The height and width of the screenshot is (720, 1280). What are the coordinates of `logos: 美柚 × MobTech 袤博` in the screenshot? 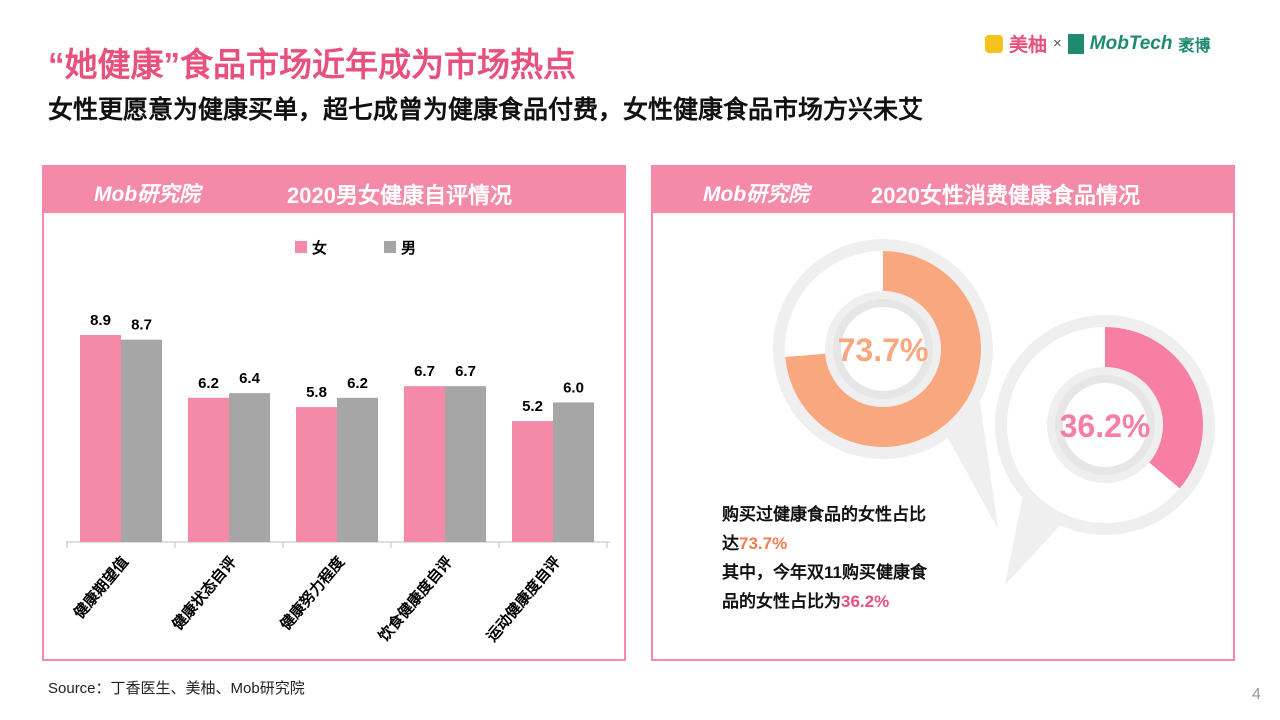 It's located at (1097, 43).